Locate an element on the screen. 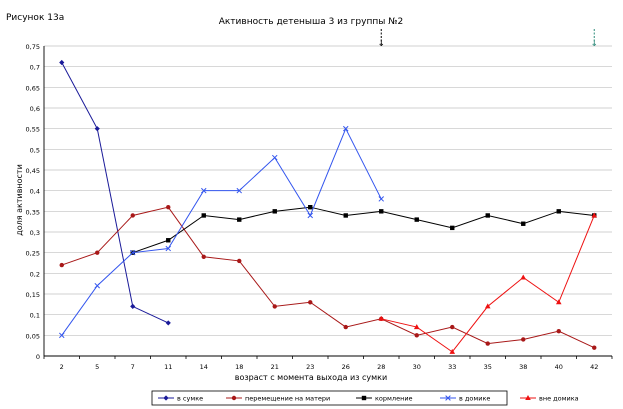 The height and width of the screenshot is (409, 623). series-в-сумке is located at coordinates (115, 192).